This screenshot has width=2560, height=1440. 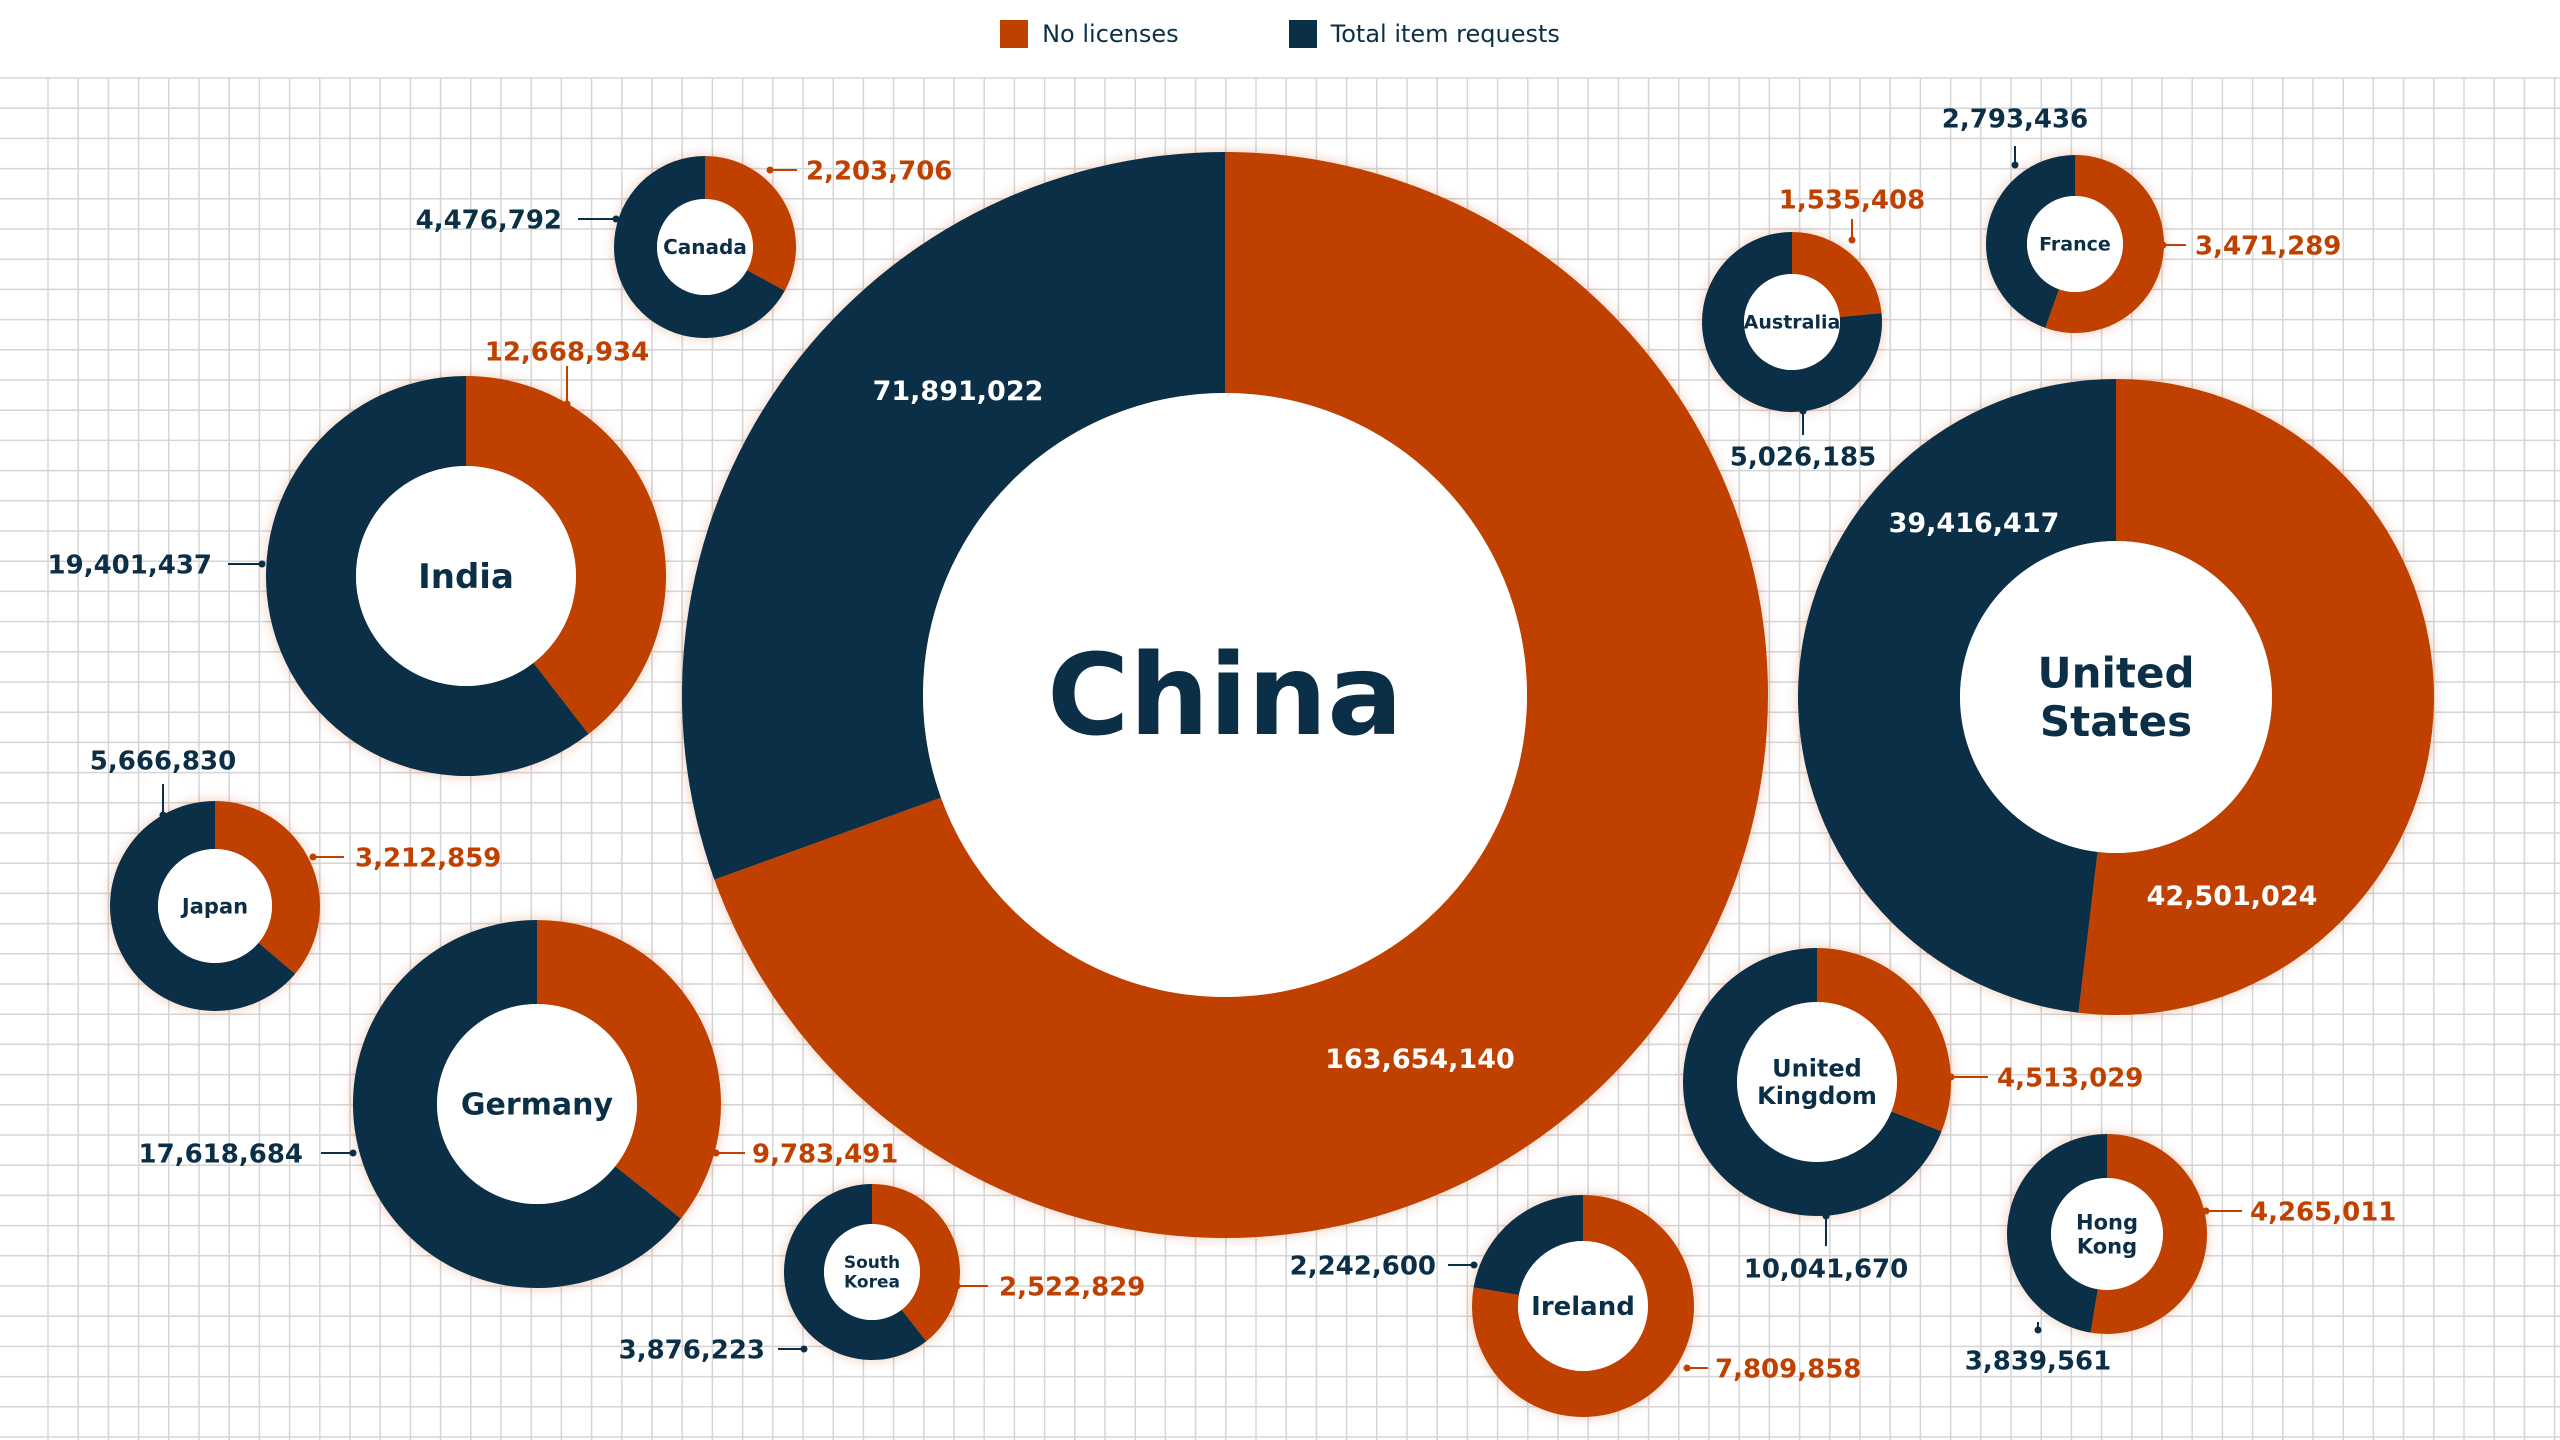 I want to click on segment-total-item-requests-australia, so click(x=1792, y=322).